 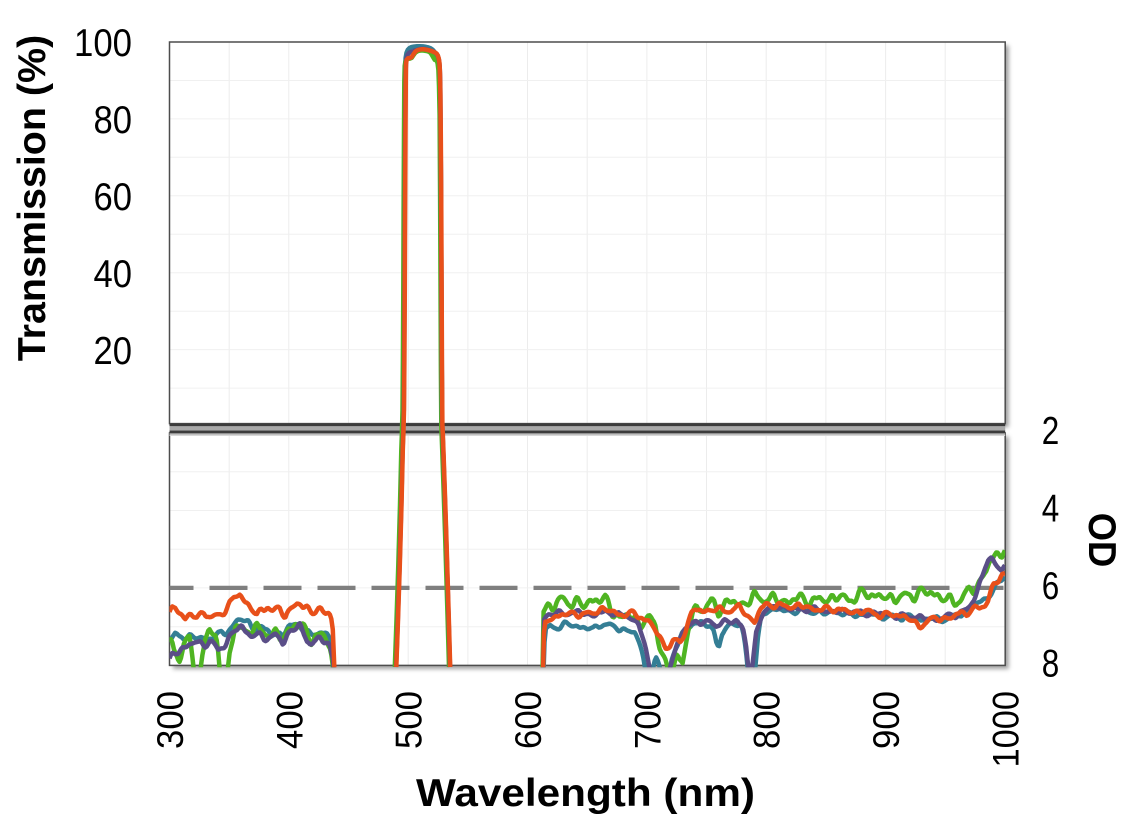 What do you see at coordinates (1005, 729) in the screenshot?
I see `svg-text: 1000` at bounding box center [1005, 729].